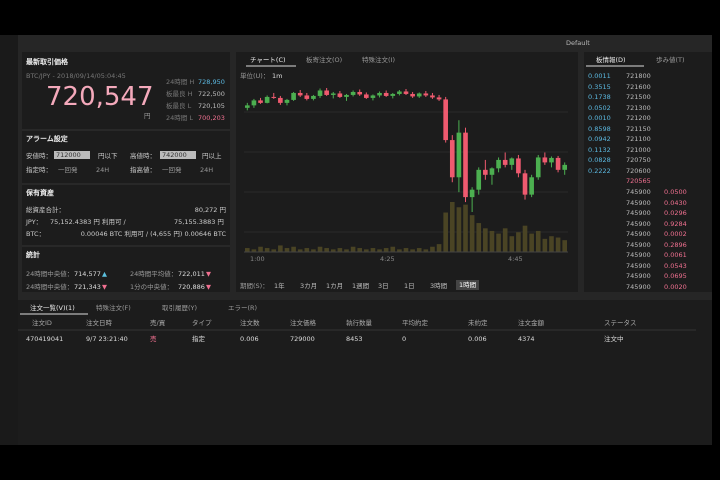 The height and width of the screenshot is (480, 720). Describe the element at coordinates (108, 156) in the screenshot. I see `alarm-suffix: 円以下` at that location.